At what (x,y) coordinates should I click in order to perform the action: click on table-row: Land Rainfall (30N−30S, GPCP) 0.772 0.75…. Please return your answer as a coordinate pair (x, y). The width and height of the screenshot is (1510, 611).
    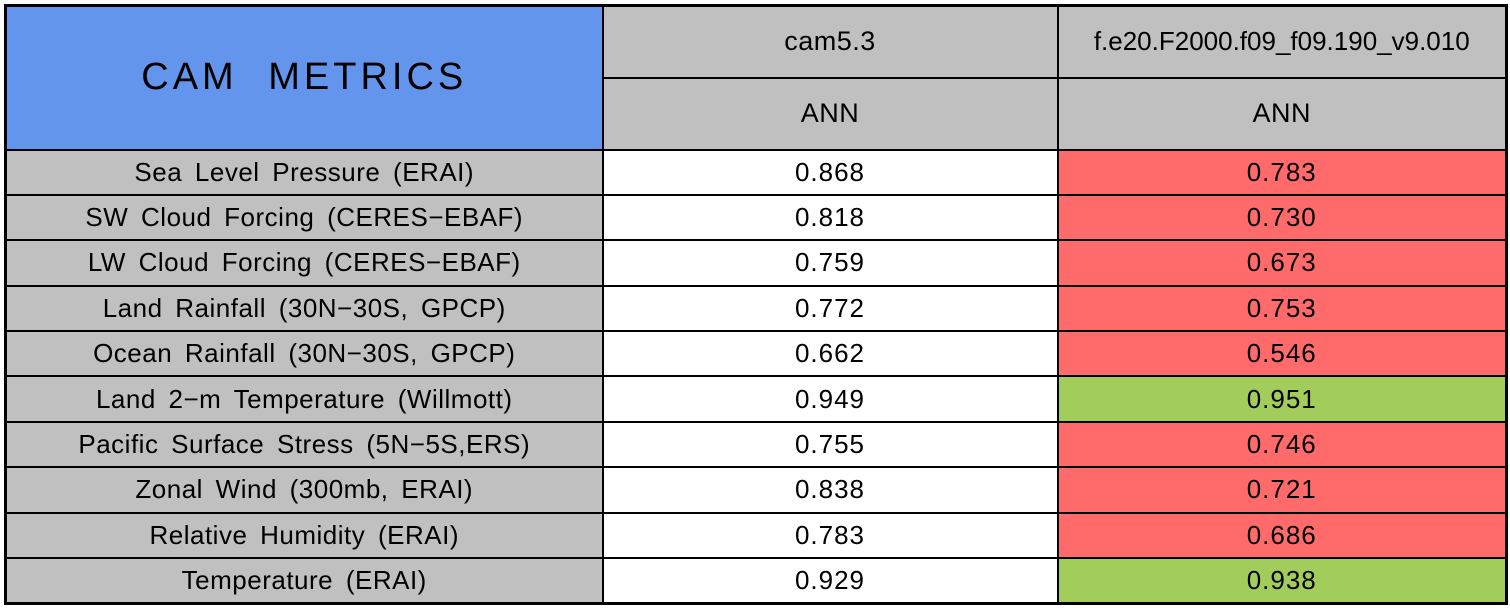
    Looking at the image, I should click on (756, 308).